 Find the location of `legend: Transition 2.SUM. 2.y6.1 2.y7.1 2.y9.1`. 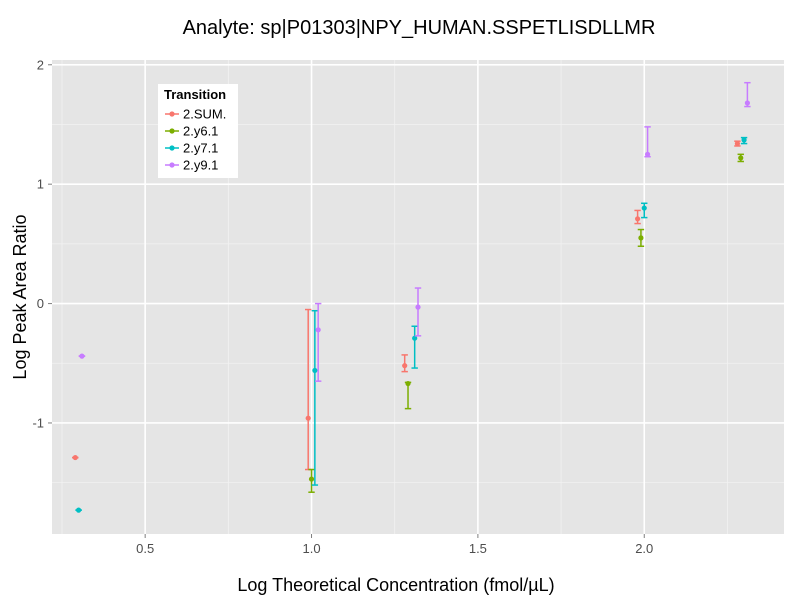

legend: Transition 2.SUM. 2.y6.1 2.y7.1 2.y9.1 is located at coordinates (198, 131).